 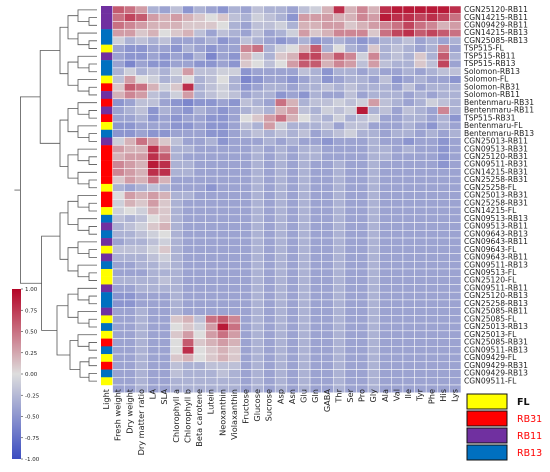 I want to click on column-label: Ala, so click(x=385, y=395).